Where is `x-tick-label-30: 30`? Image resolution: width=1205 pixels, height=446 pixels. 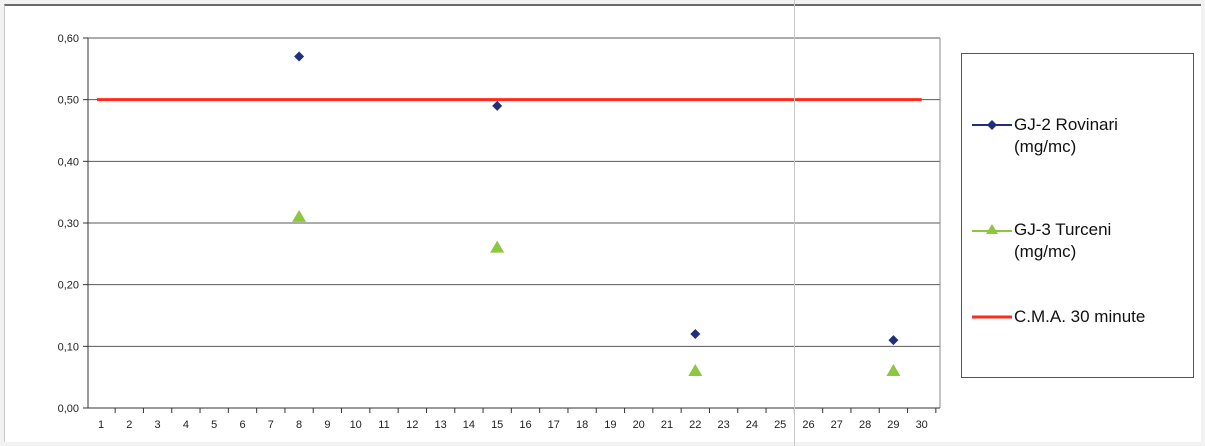
x-tick-label-30: 30 is located at coordinates (922, 425).